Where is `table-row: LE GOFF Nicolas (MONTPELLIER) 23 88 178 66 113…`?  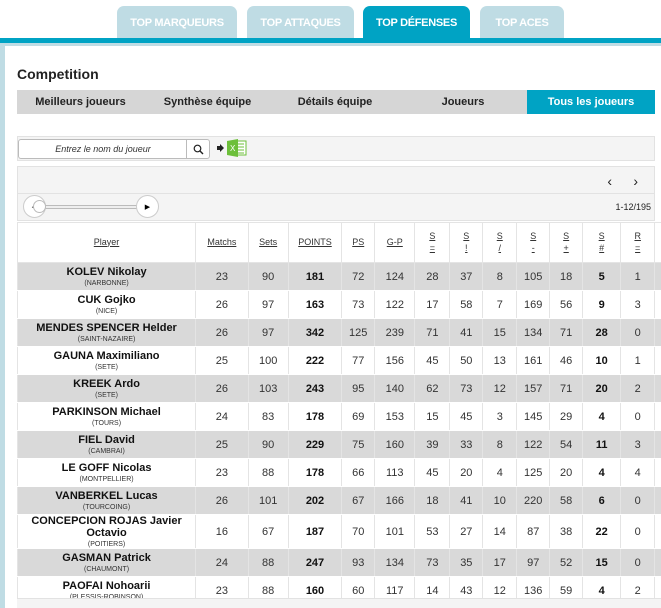
table-row: LE GOFF Nicolas (MONTPELLIER) 23 88 178 66 113… is located at coordinates (338, 472).